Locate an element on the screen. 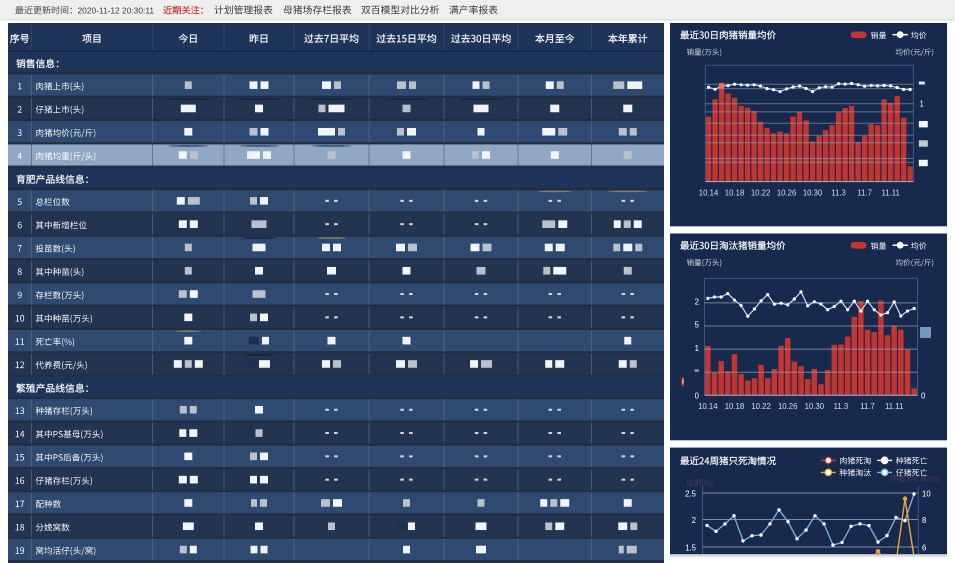 The width and height of the screenshot is (955, 563). svg-text: 2.5 is located at coordinates (691, 493).